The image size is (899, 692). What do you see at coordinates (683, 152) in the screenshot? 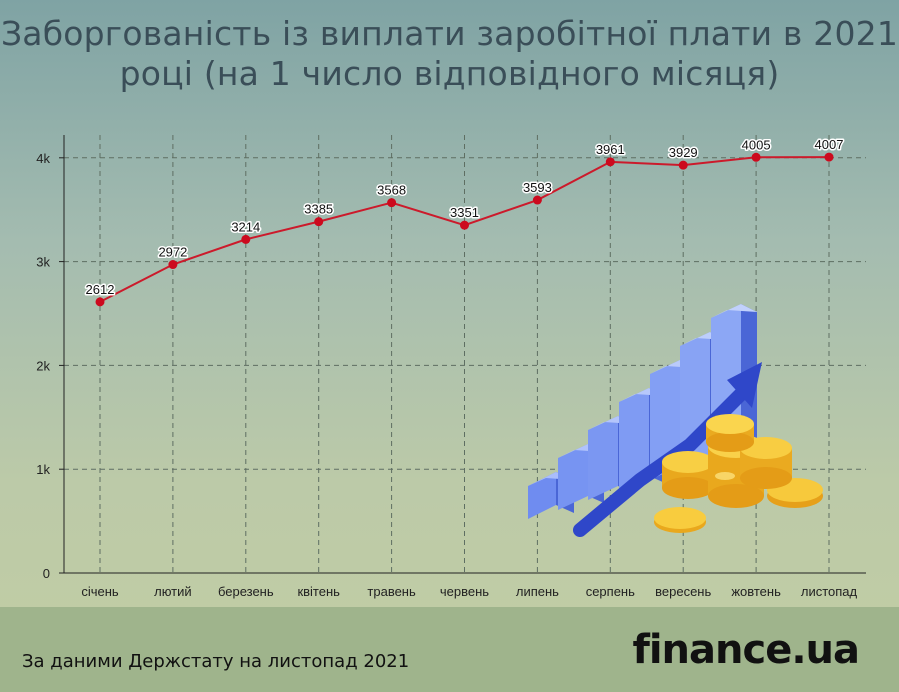
I see `data-label: 3929` at bounding box center [683, 152].